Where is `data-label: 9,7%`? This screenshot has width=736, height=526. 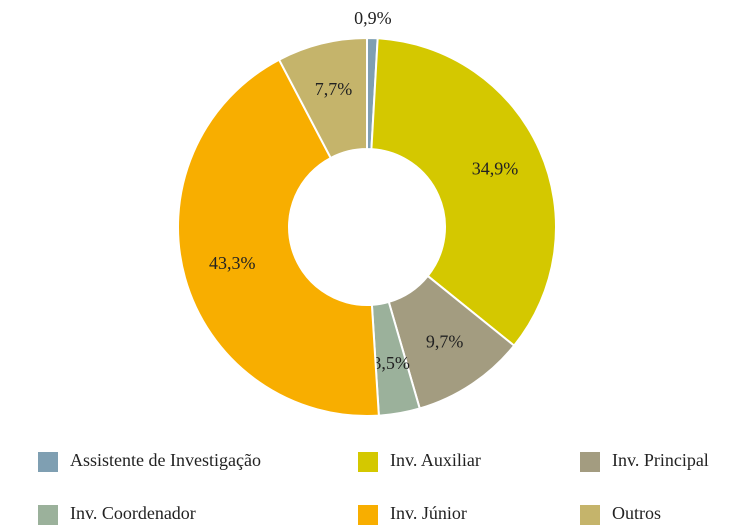 data-label: 9,7% is located at coordinates (445, 342).